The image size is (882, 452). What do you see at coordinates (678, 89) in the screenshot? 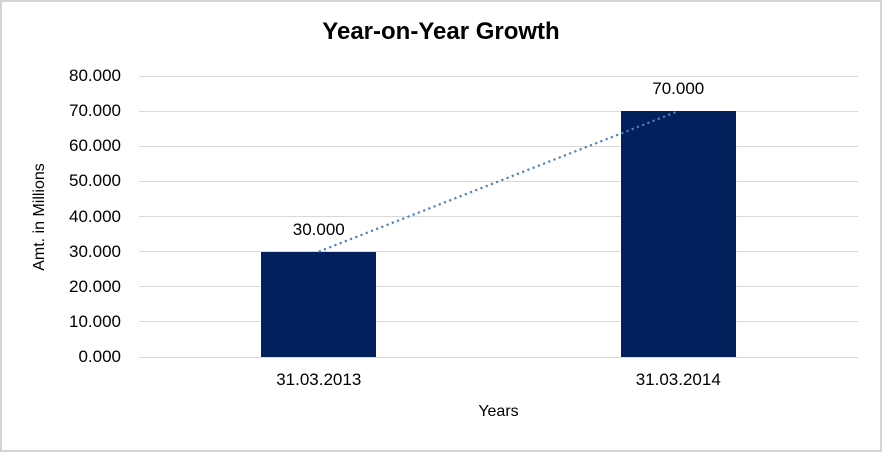
I see `bar-value-label: 70.000` at bounding box center [678, 89].